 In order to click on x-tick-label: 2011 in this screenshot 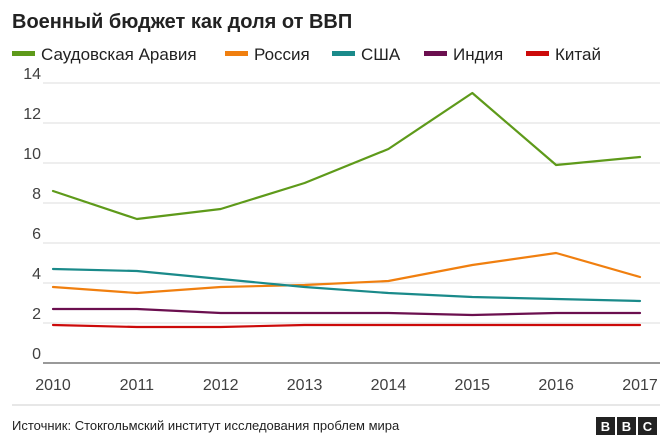, I will do `click(137, 385)`.